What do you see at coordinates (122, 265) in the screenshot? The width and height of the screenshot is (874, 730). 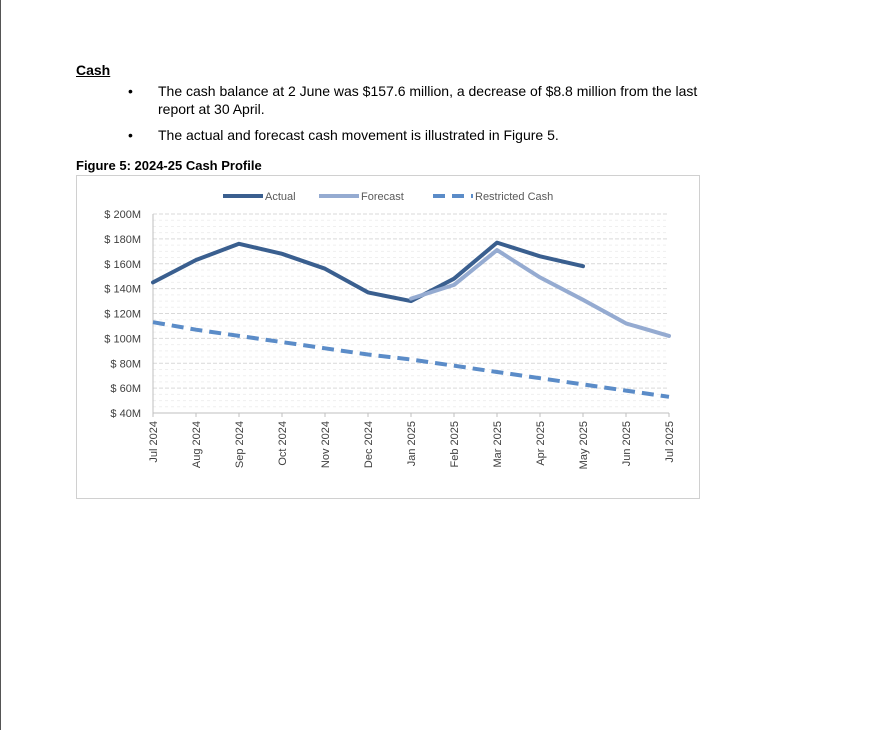 I see `y-tick-label: $ 160M` at bounding box center [122, 265].